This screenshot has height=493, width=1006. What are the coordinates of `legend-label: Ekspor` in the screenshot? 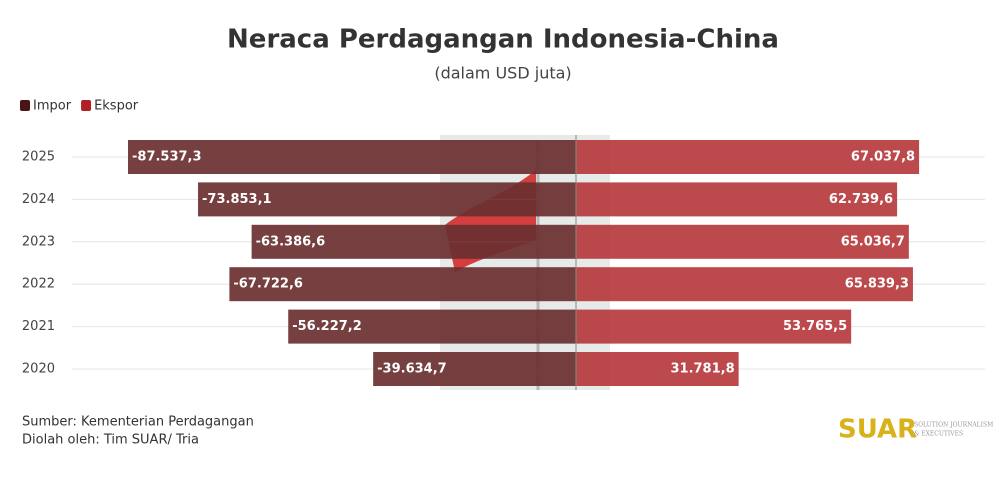 It's located at (116, 106).